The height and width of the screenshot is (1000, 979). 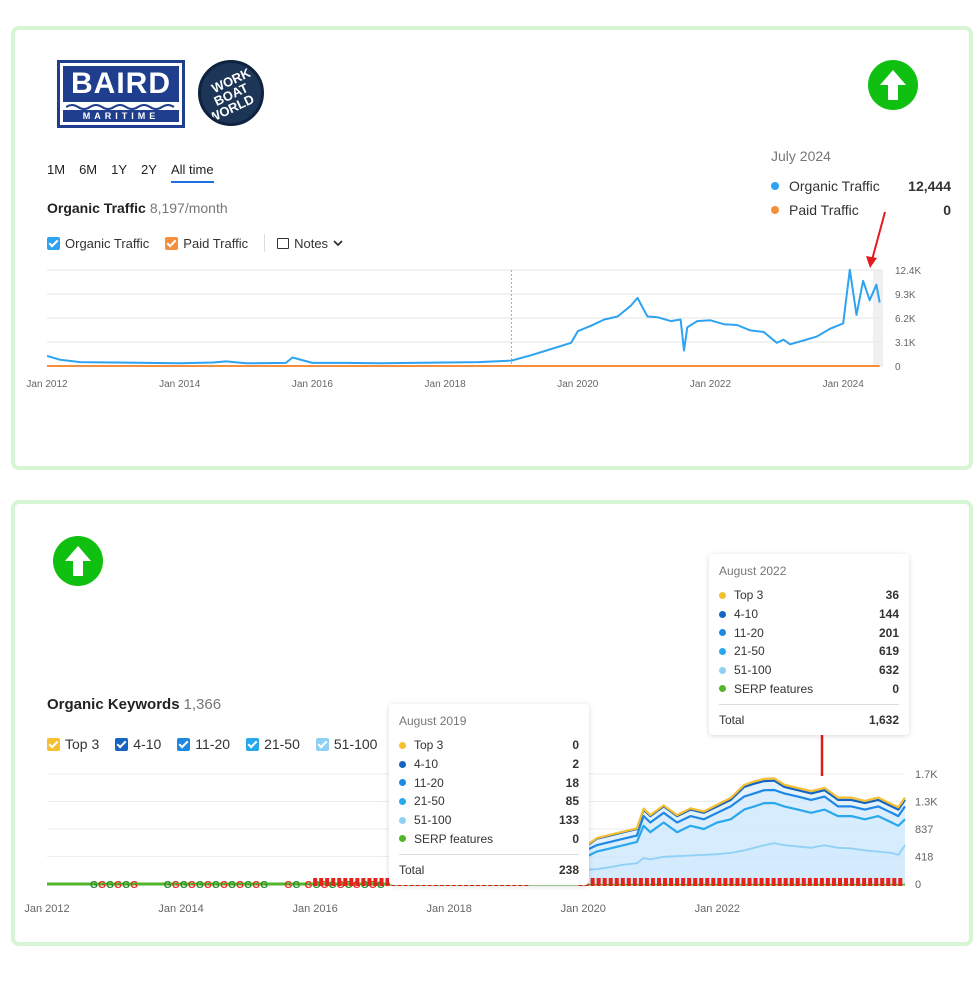 What do you see at coordinates (355, 744) in the screenshot?
I see `legend-label: 51-100` at bounding box center [355, 744].